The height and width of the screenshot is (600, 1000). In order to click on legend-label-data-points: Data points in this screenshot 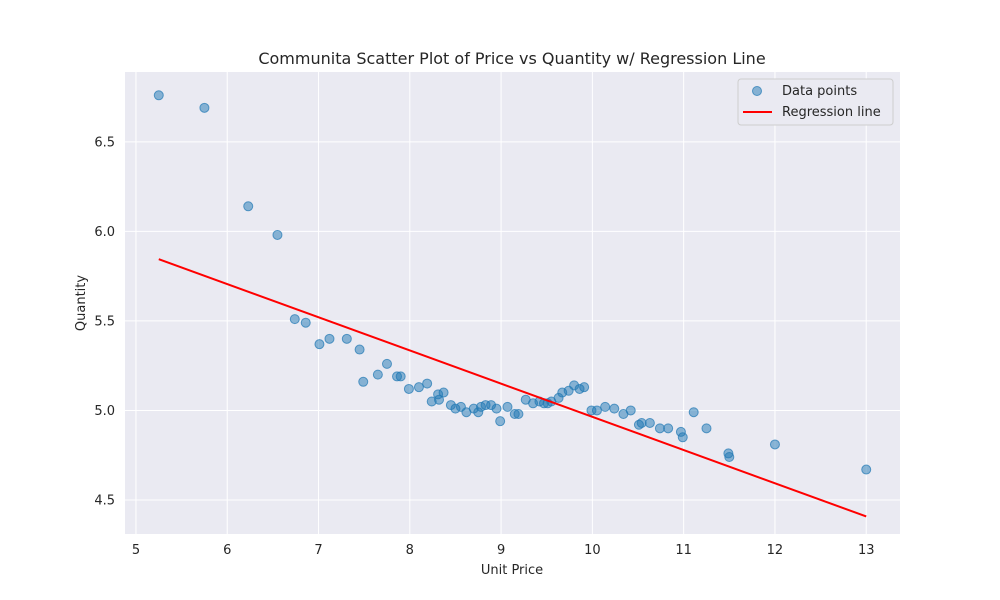, I will do `click(819, 91)`.